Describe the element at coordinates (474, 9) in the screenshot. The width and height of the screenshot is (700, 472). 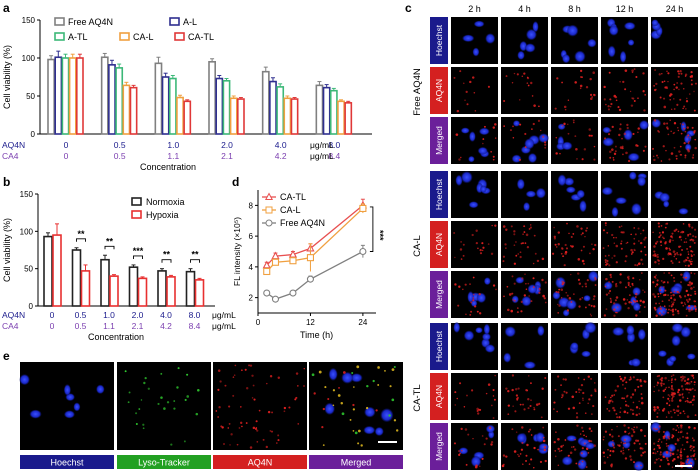
I see `time-label: 2 h` at that location.